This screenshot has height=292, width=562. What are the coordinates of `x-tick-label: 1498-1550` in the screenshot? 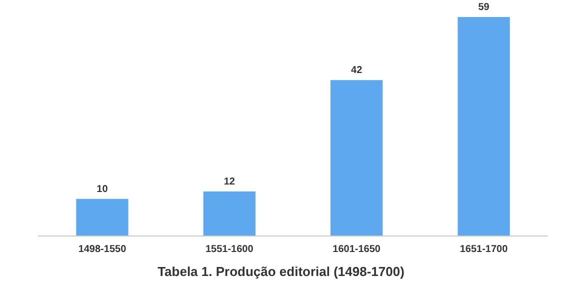 It's located at (102, 249).